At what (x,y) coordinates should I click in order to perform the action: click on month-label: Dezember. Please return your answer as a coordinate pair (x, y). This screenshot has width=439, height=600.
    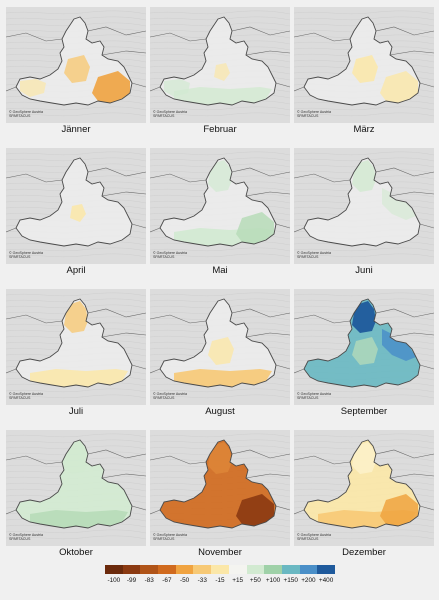
    Looking at the image, I should click on (364, 552).